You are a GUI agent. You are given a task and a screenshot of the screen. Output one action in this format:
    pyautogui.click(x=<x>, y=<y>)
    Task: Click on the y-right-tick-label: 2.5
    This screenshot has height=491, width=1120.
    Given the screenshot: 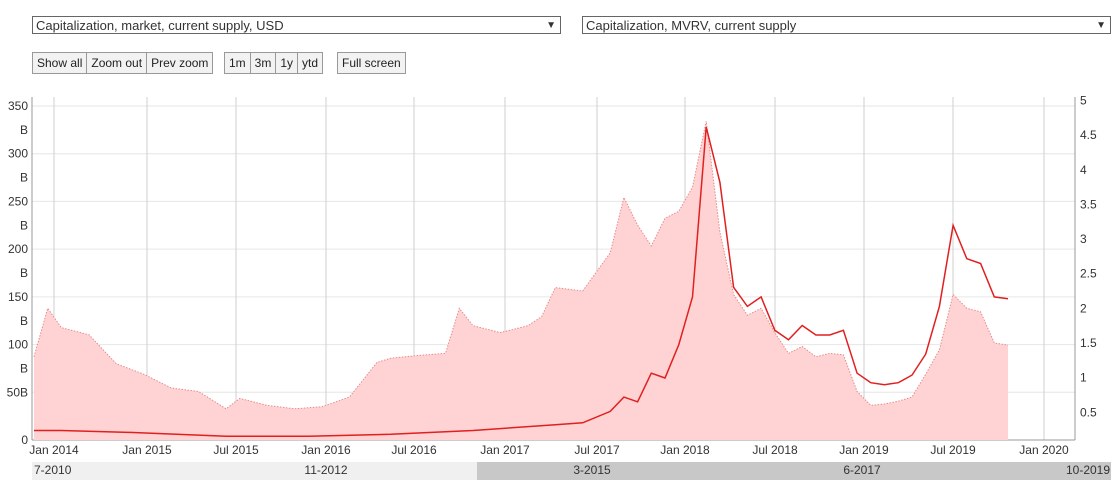 What is the action you would take?
    pyautogui.click(x=1088, y=274)
    